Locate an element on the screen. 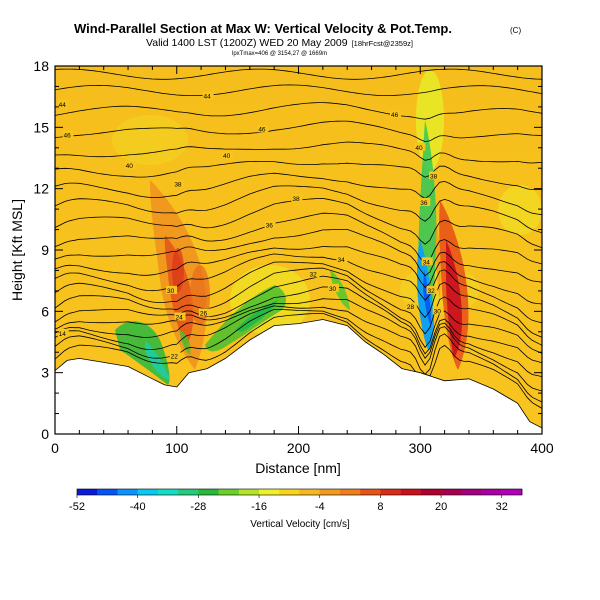  y-tick-label: 12 is located at coordinates (41, 189).